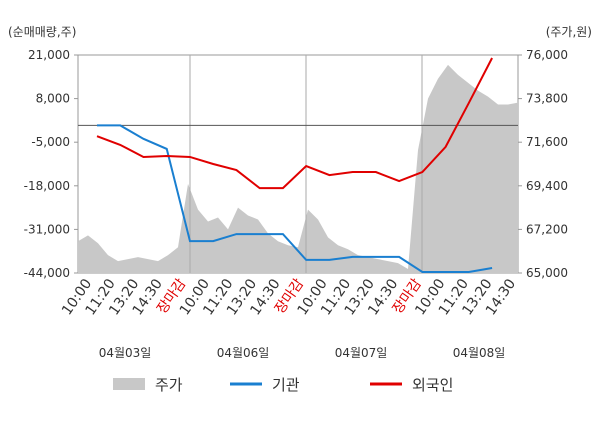 The width and height of the screenshot is (600, 428). I want to click on y-axis-label: (순매매량,주), so click(42, 32).